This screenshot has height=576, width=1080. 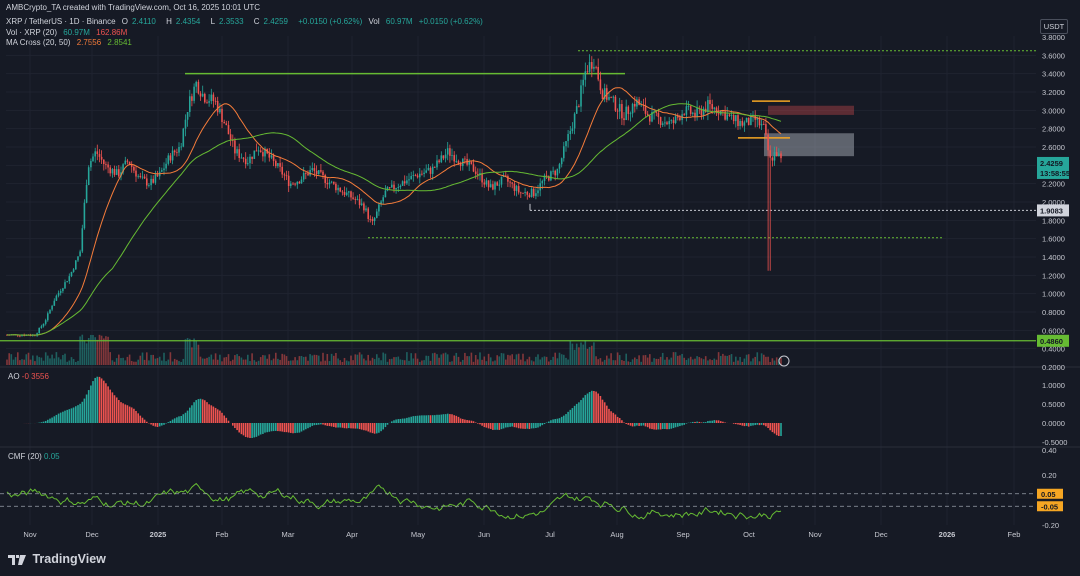 I want to click on ma-legend: MA Cross (20, 50) 2.7556 2.8541, so click(x=71, y=43).